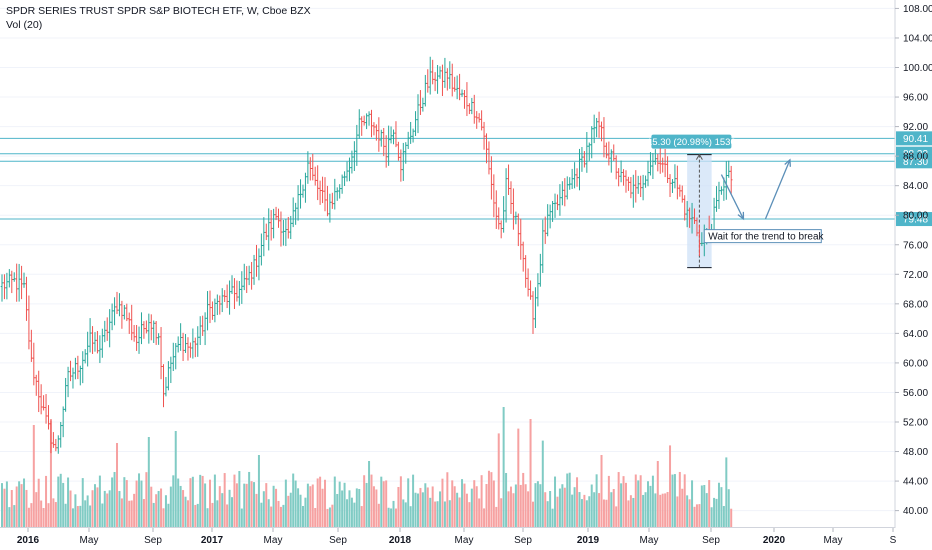  Describe the element at coordinates (755, 189) in the screenshot. I see `trend-arrows` at that location.